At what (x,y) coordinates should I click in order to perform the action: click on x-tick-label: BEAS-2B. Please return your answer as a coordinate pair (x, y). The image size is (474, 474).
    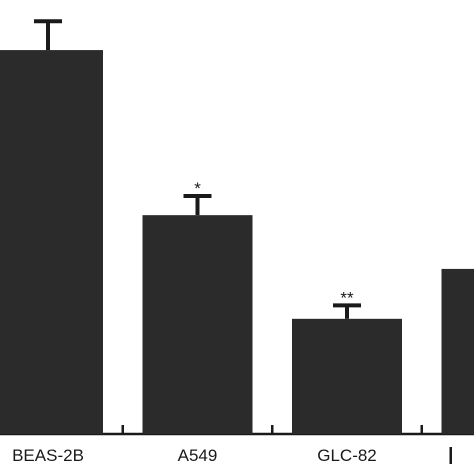
    Looking at the image, I should click on (48, 455).